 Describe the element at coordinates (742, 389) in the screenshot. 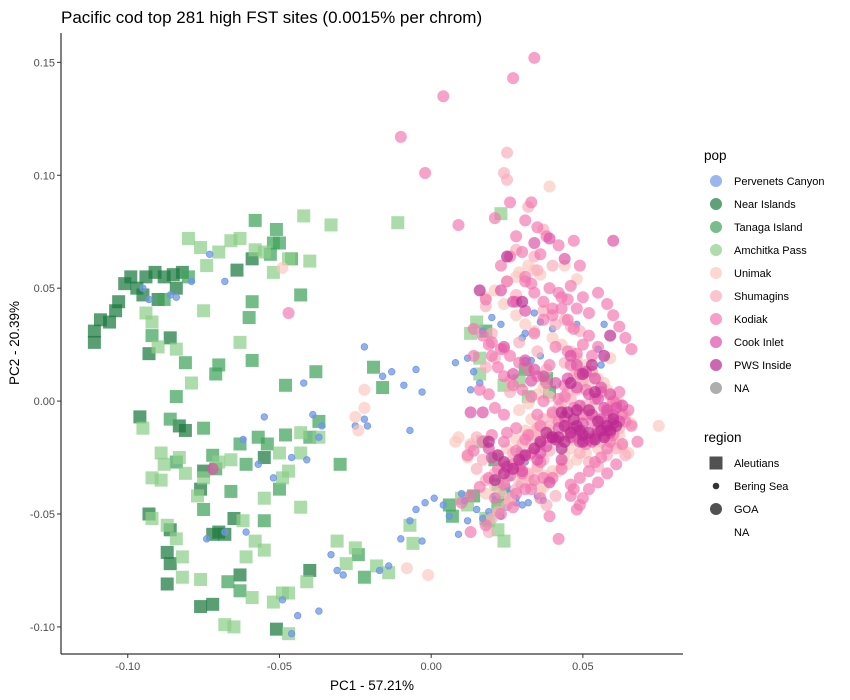

I see `legend-pop-label: NA` at that location.